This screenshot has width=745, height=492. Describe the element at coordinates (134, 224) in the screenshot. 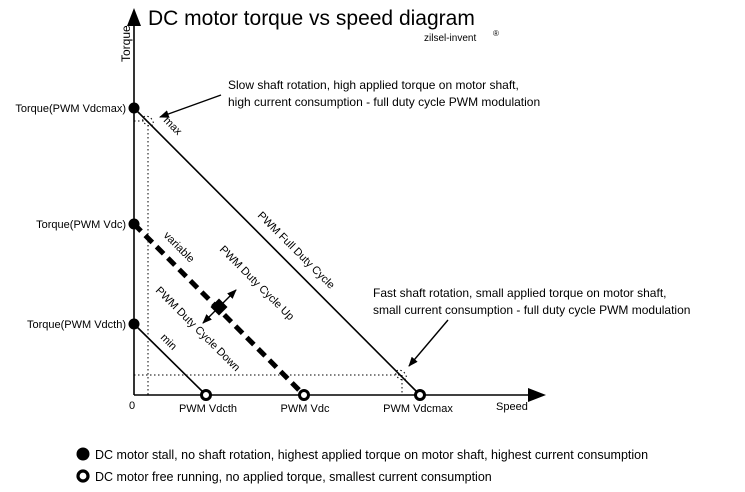

I see `stall-dot-vdc` at that location.